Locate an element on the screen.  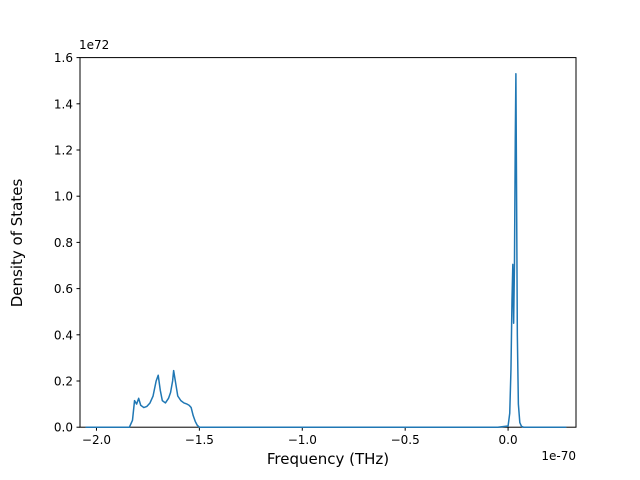
y-tick-label: 1.0 is located at coordinates (63, 197).